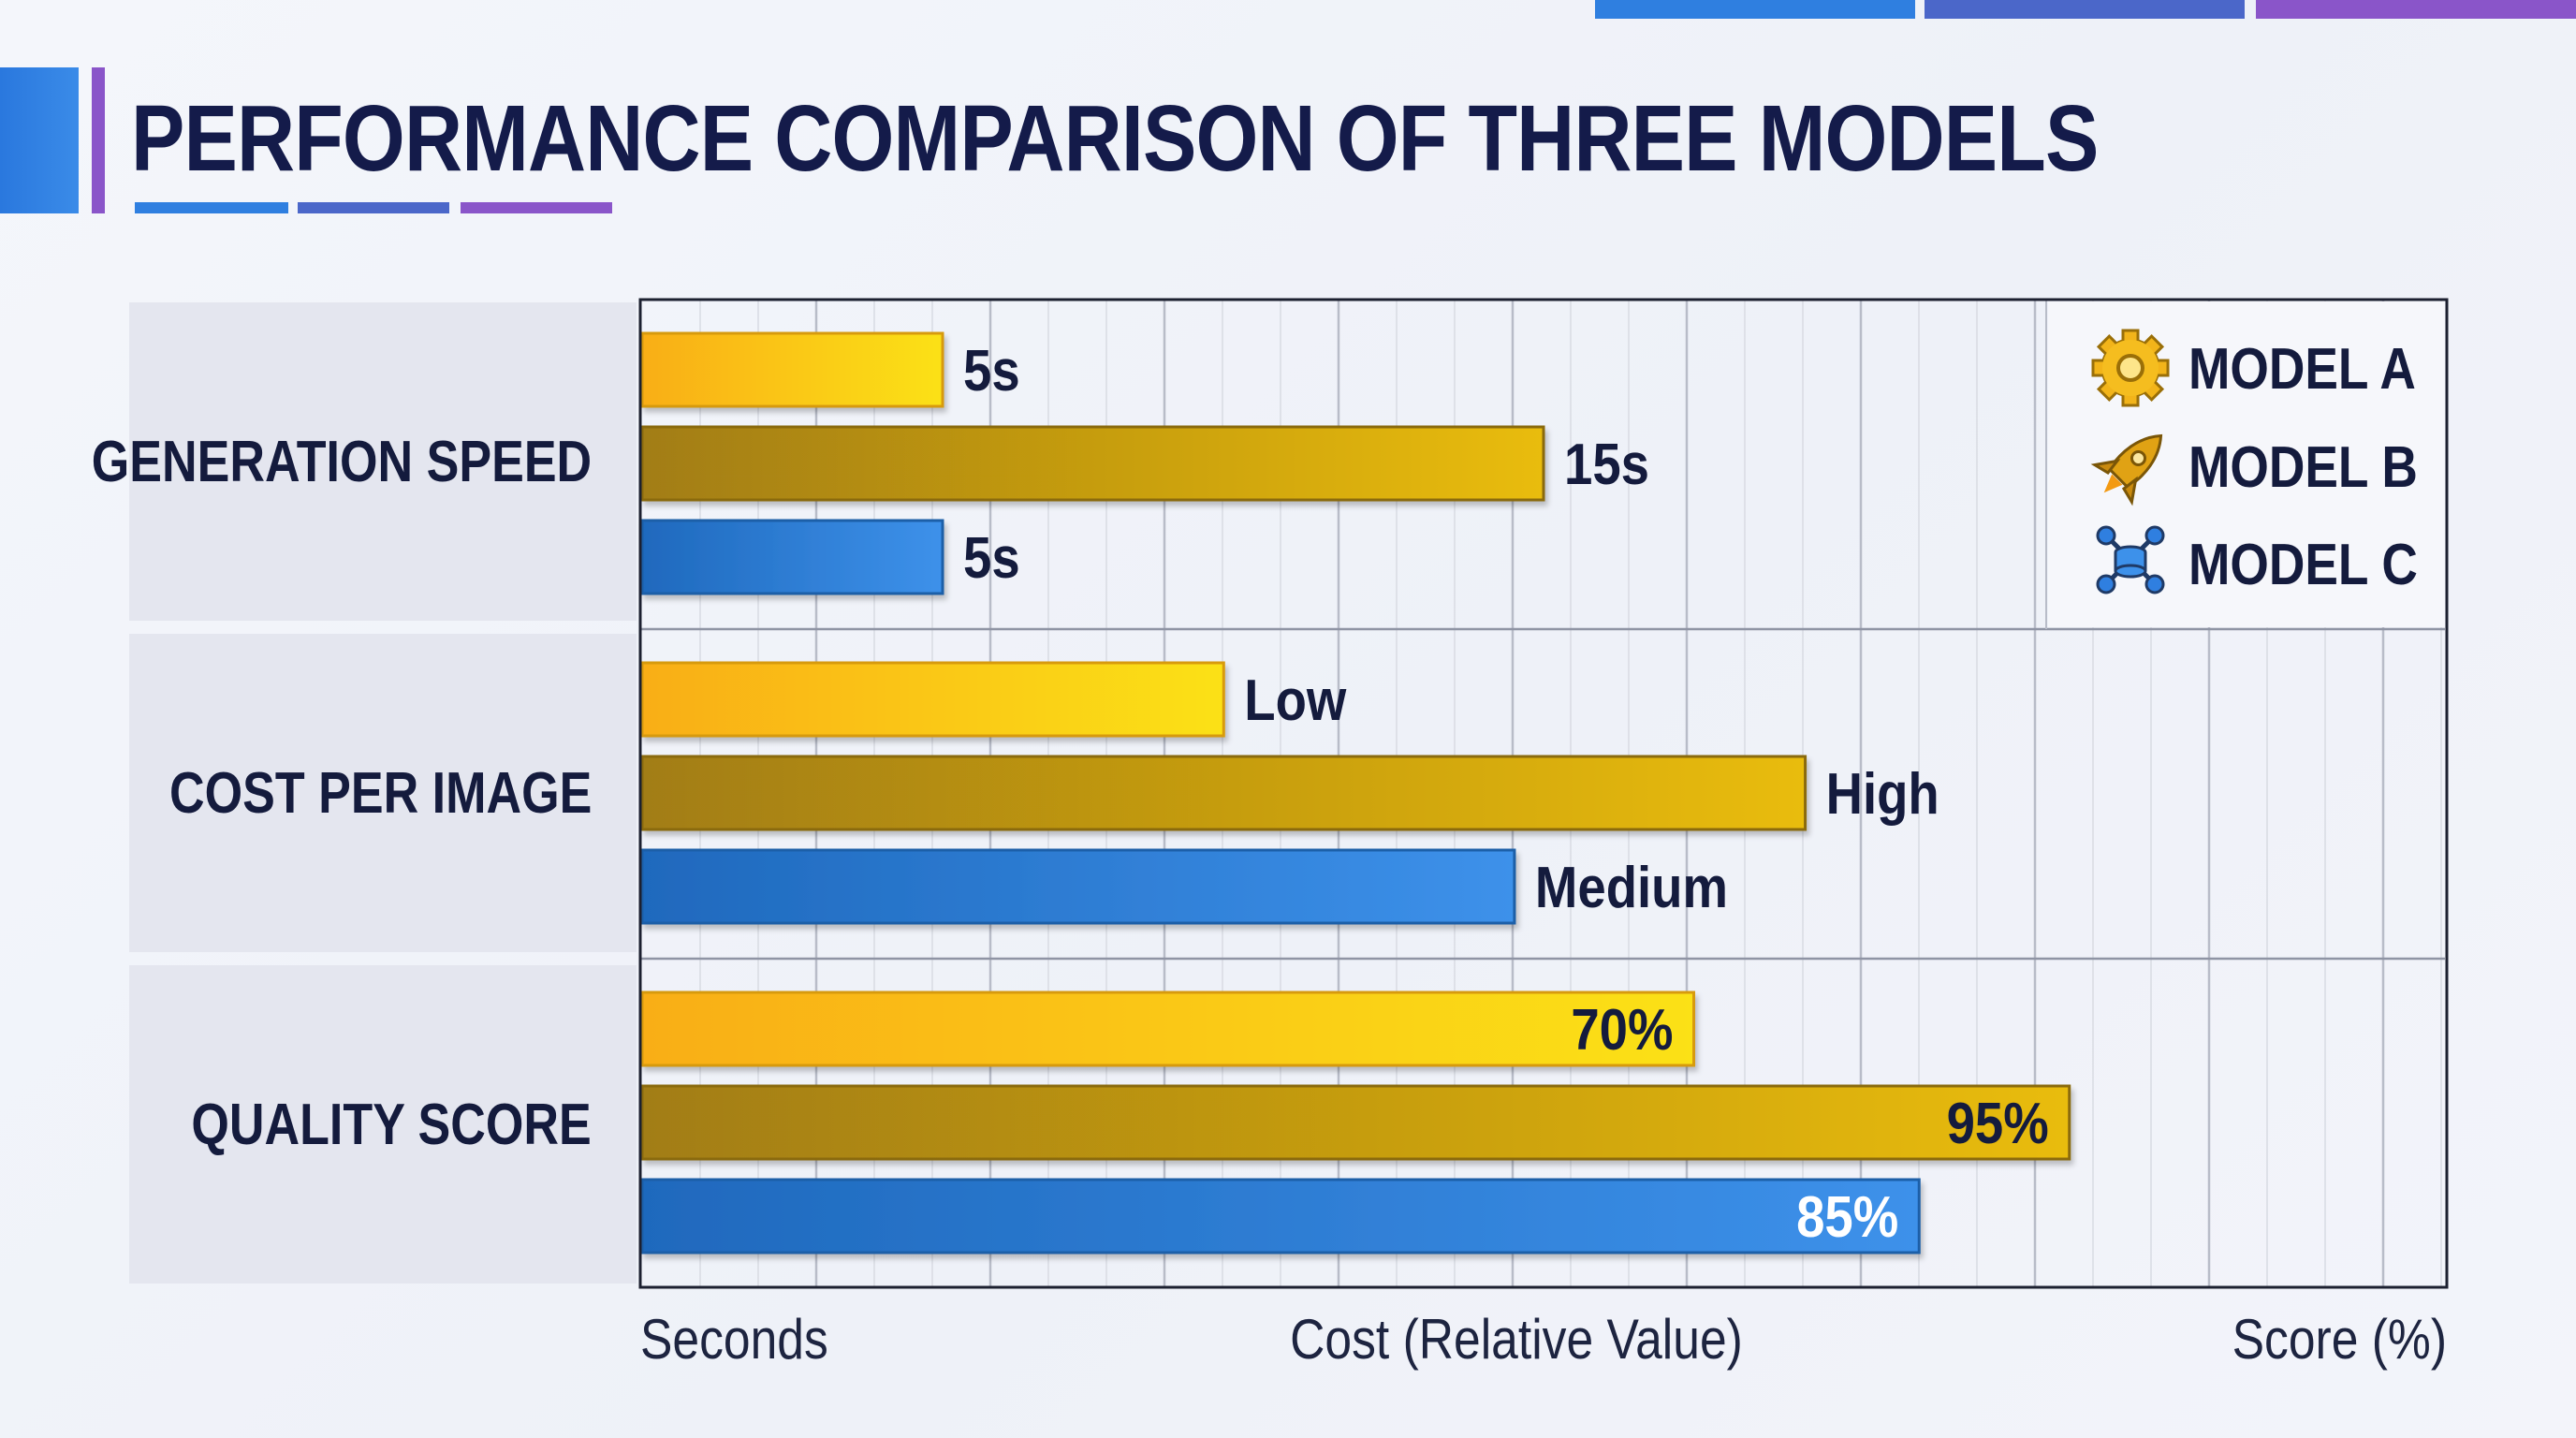 The height and width of the screenshot is (1438, 2576). What do you see at coordinates (1224, 793) in the screenshot?
I see `bar-model-b-cost-per-image` at bounding box center [1224, 793].